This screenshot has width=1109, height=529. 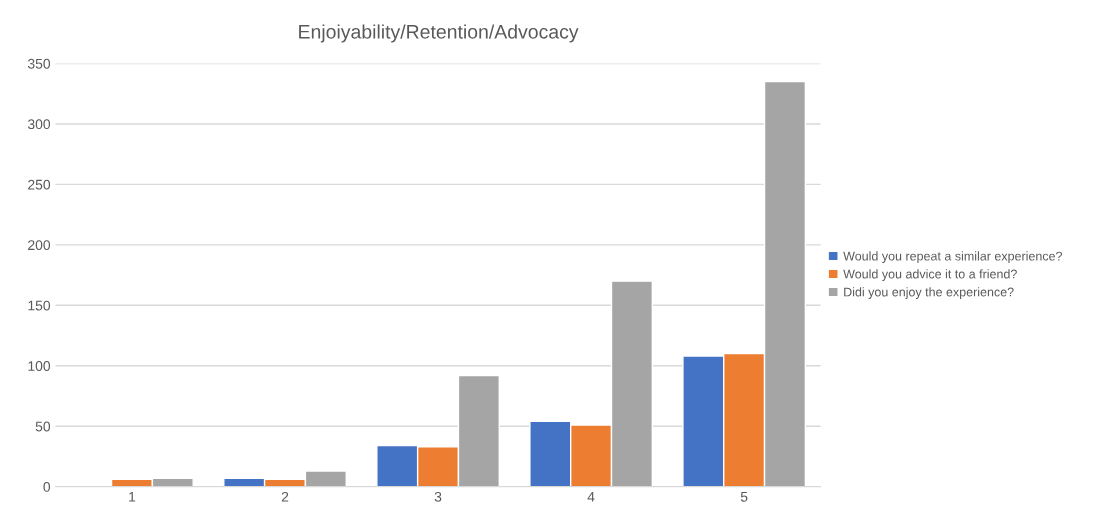 I want to click on x-tick-label: 1, so click(x=132, y=497).